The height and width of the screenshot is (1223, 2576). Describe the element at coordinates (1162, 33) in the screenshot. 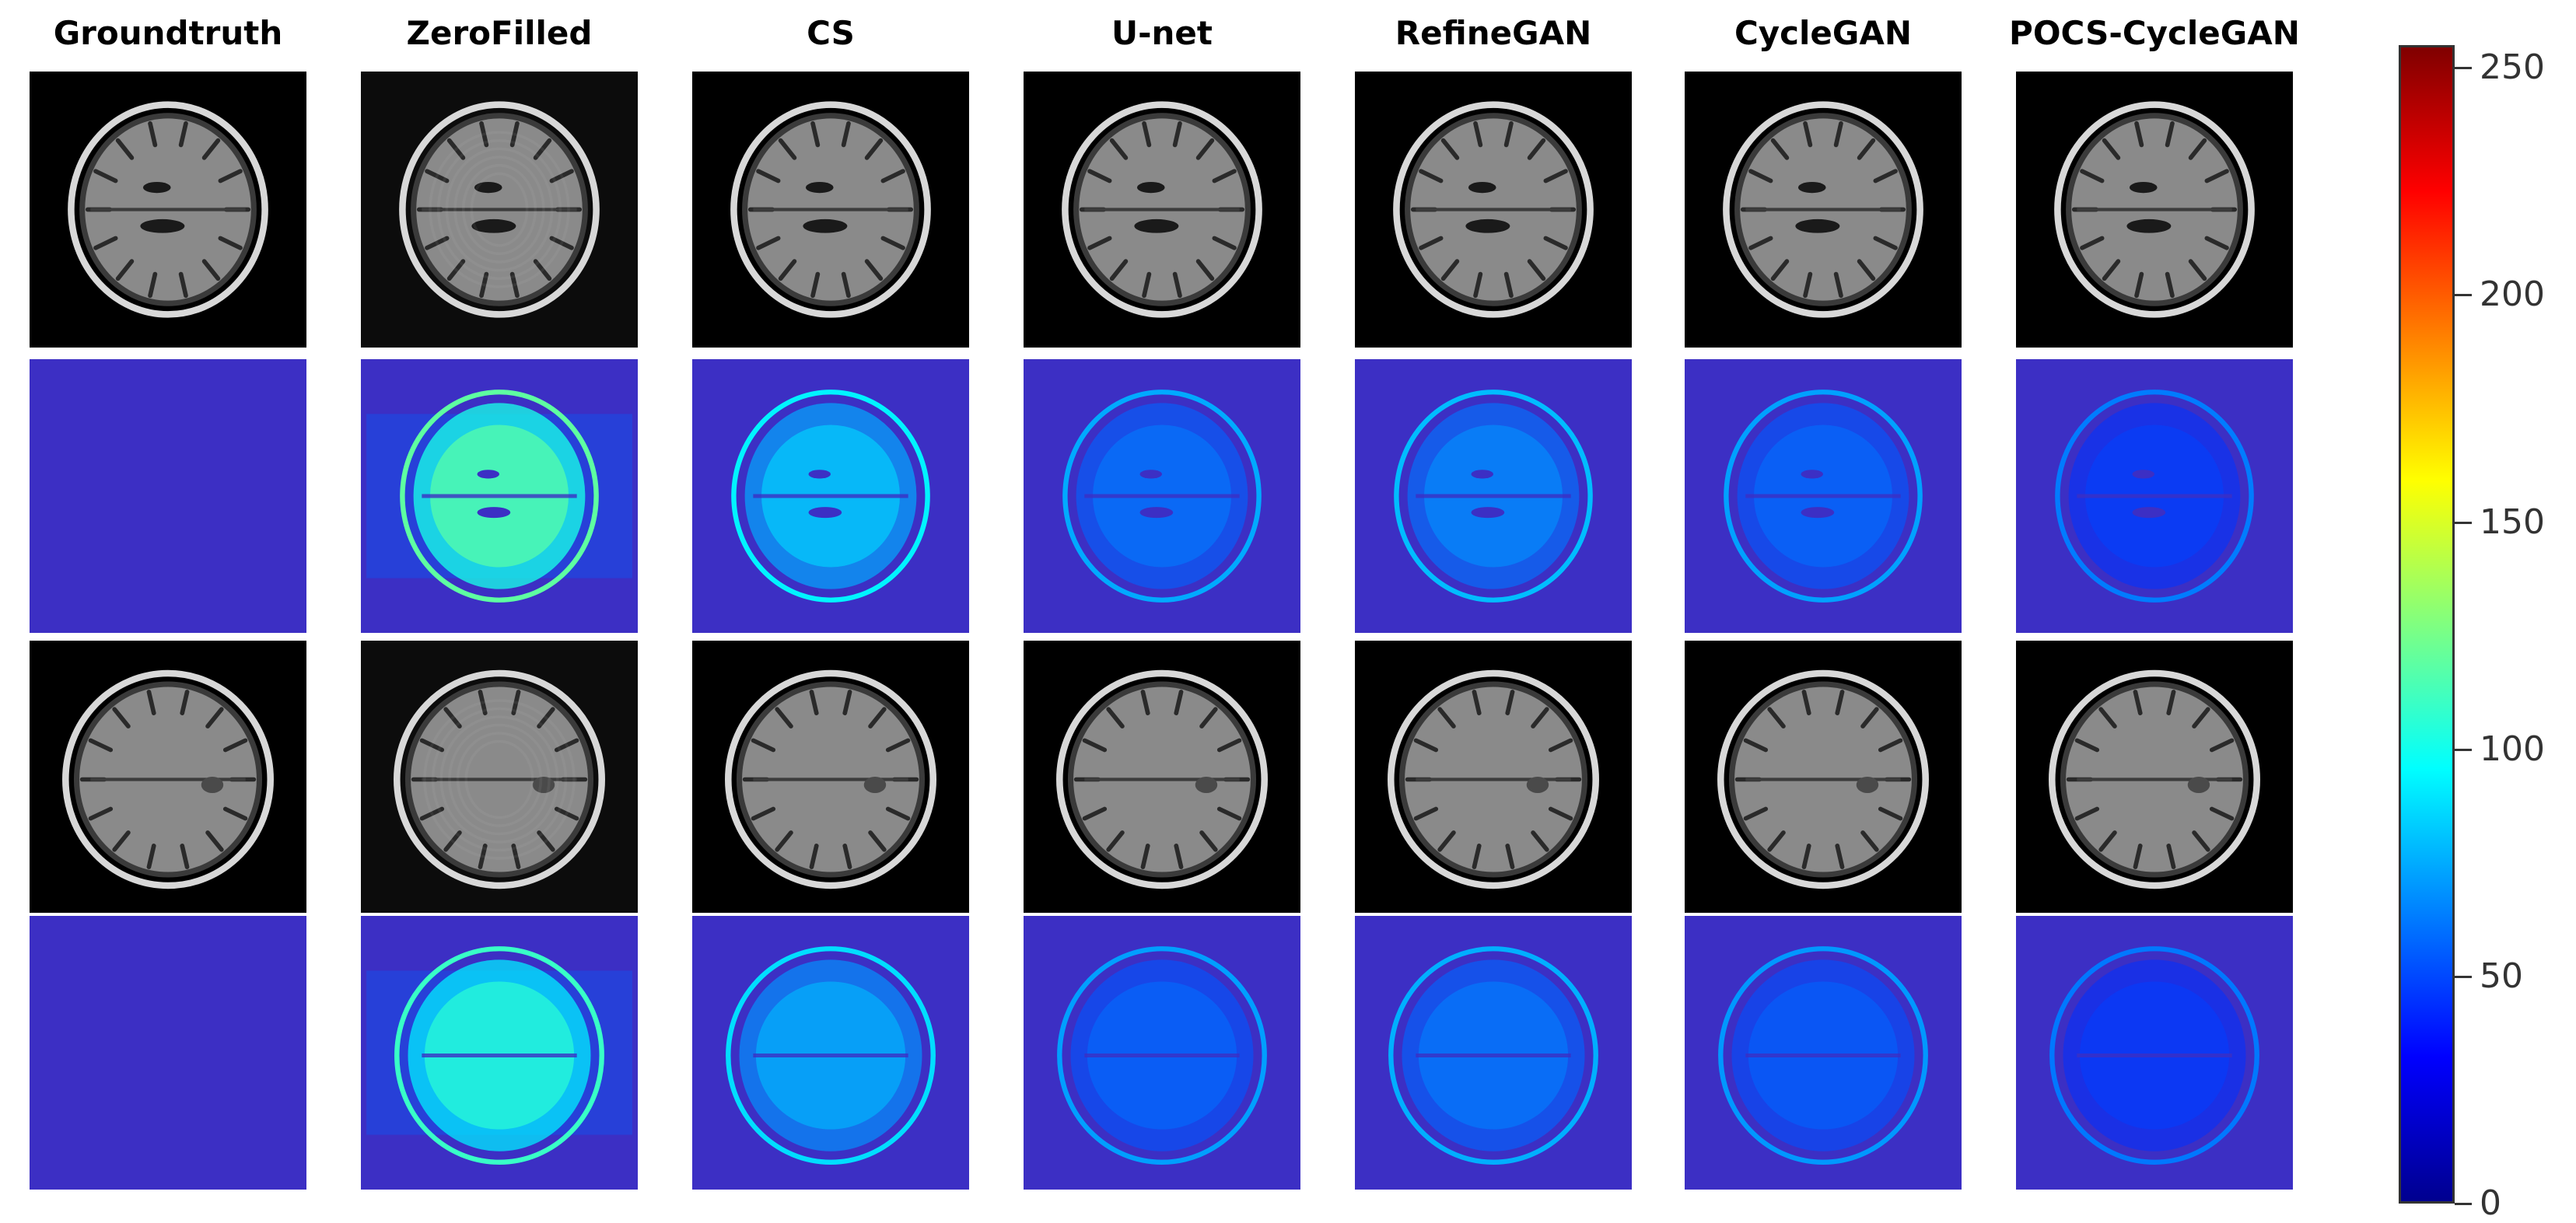

I see `column-title-u-net: U-net` at that location.